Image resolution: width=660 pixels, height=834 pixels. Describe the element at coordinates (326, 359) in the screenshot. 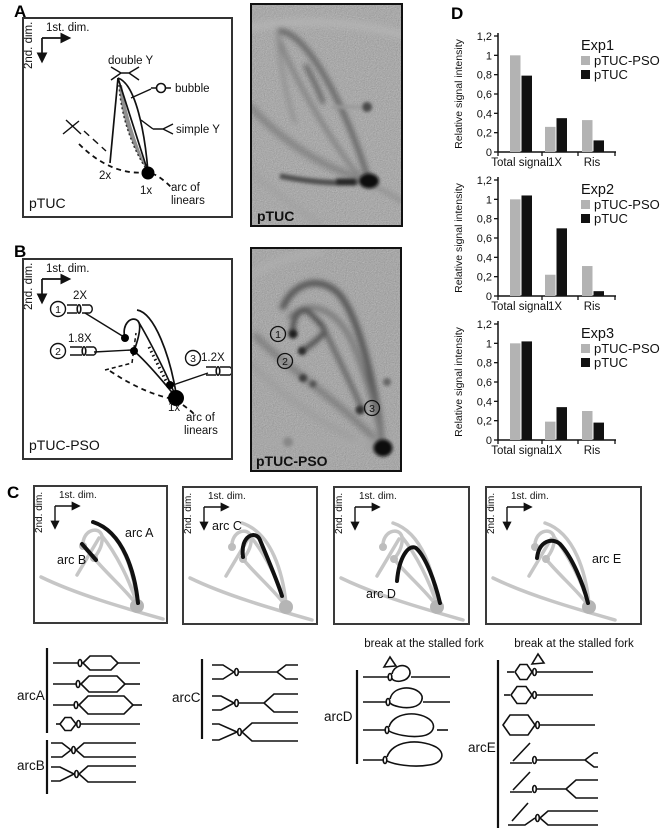

I see `gel-image-ptuc-pso: 1 2 3 pTUC-PSO` at that location.